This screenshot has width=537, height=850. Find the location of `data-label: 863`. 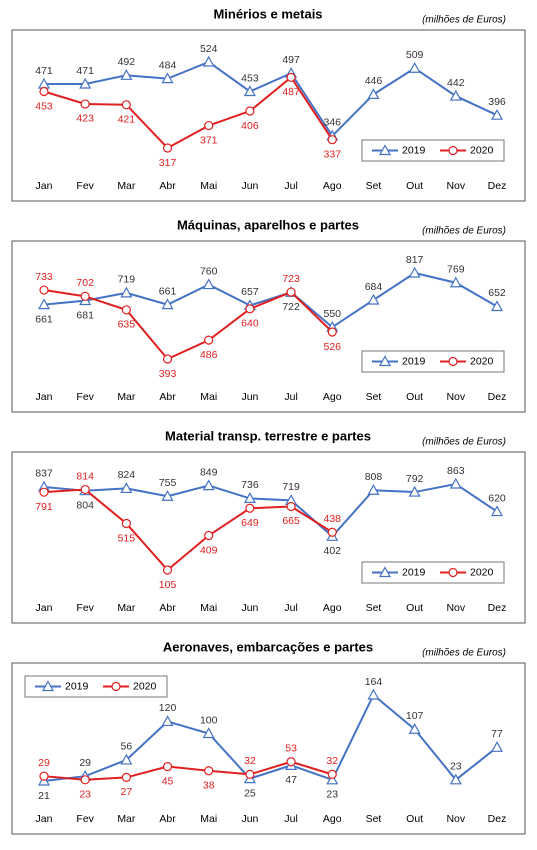

data-label: 863 is located at coordinates (456, 471).